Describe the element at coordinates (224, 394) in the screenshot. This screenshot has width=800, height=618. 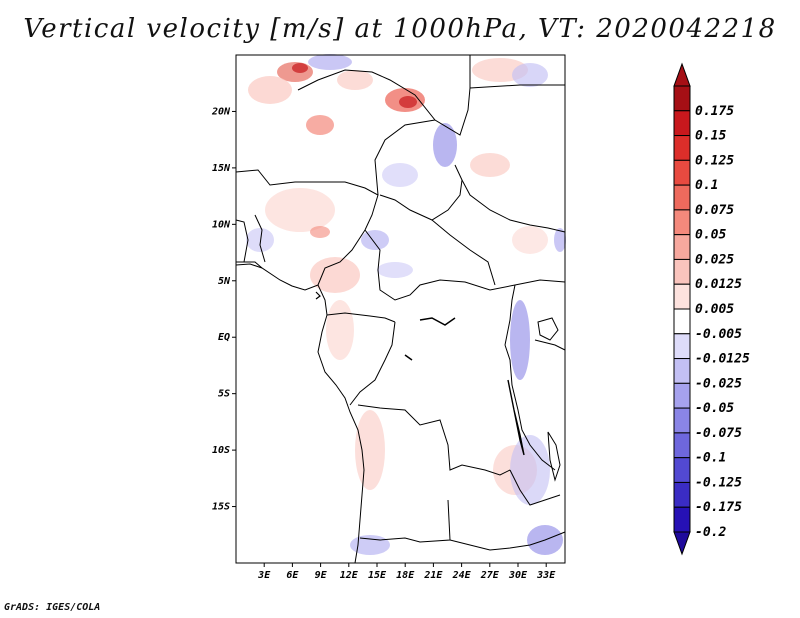
I see `lat-label: 5S` at that location.